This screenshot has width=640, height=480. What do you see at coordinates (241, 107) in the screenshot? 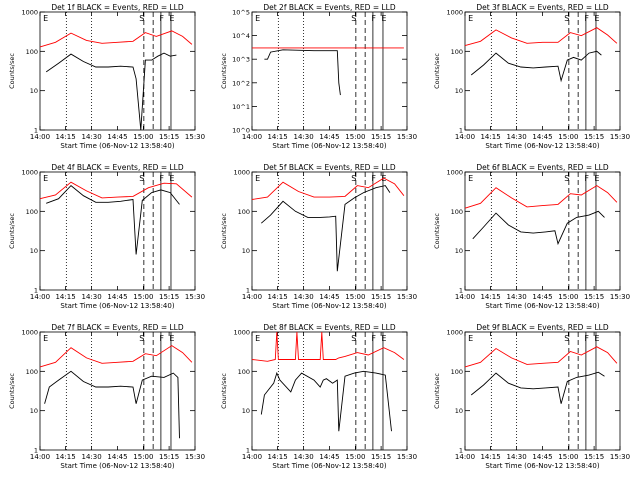
I see `y-tick-label: 10^1` at bounding box center [241, 107].